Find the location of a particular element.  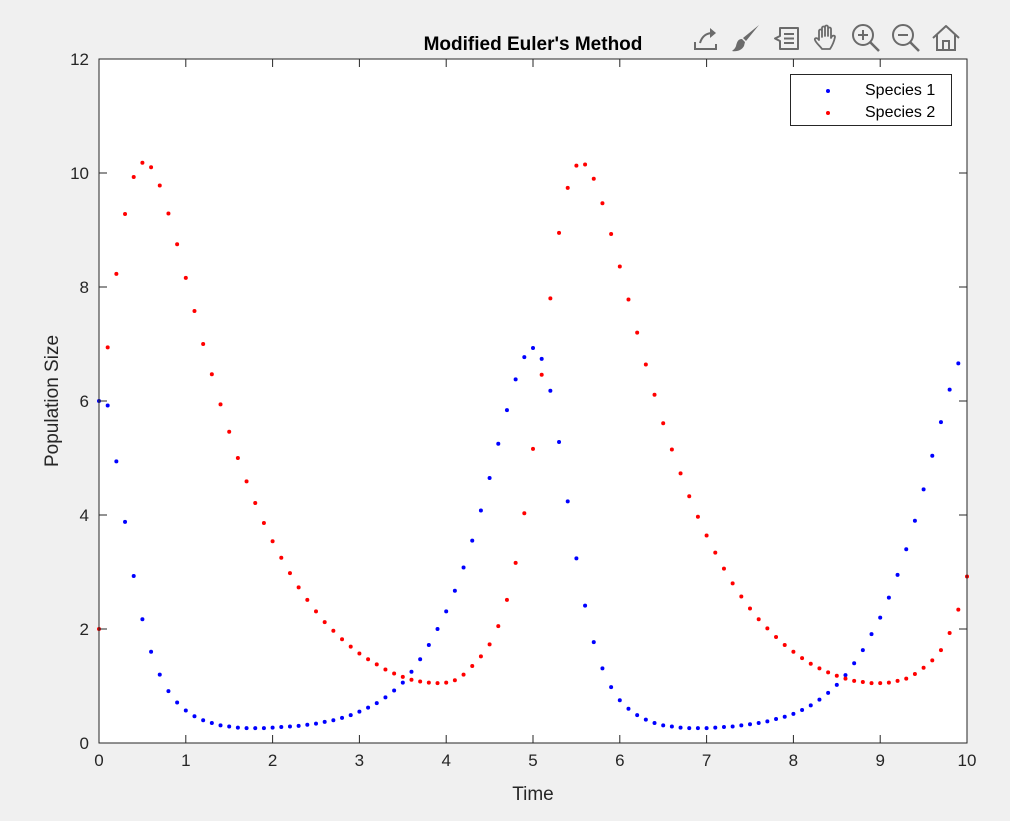

legend-entry-species-1: Species 1 is located at coordinates (871, 91).